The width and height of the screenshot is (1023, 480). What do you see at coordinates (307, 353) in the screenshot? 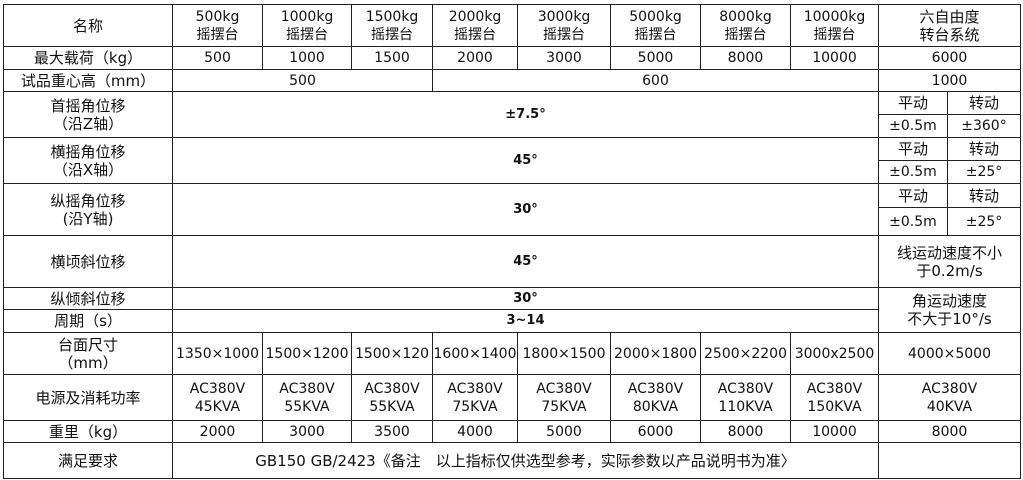
I see `cell: 1500×1200` at bounding box center [307, 353].